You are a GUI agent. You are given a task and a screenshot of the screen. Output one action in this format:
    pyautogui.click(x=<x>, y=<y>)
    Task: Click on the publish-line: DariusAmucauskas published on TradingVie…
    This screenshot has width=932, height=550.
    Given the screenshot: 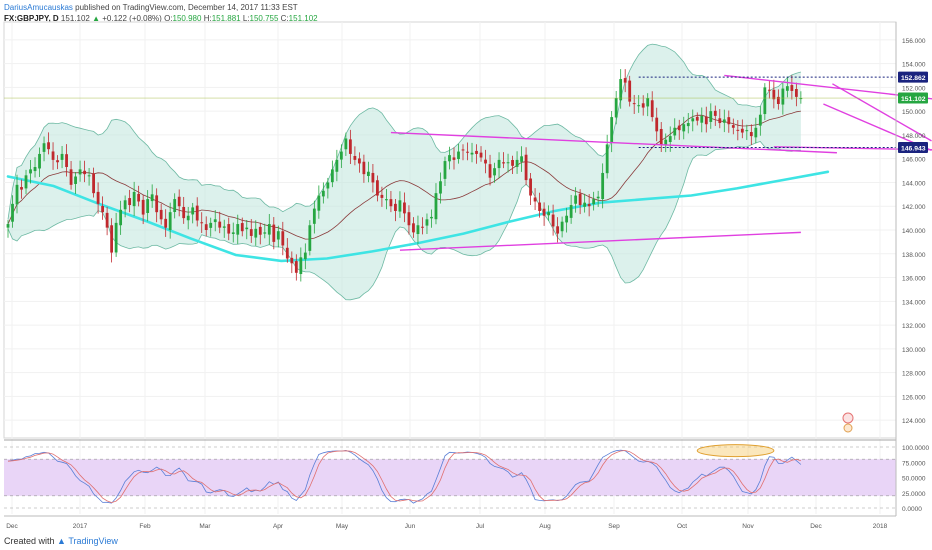 What is the action you would take?
    pyautogui.click(x=161, y=7)
    